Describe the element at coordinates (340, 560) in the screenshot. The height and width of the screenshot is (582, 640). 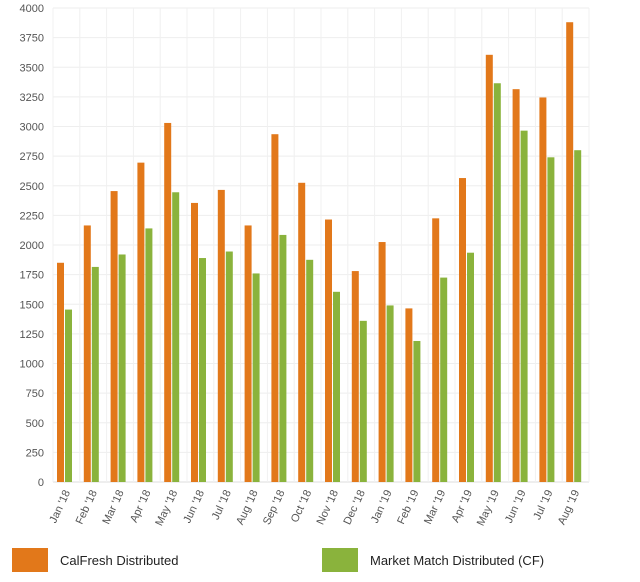
I see `market-match-swatch` at that location.